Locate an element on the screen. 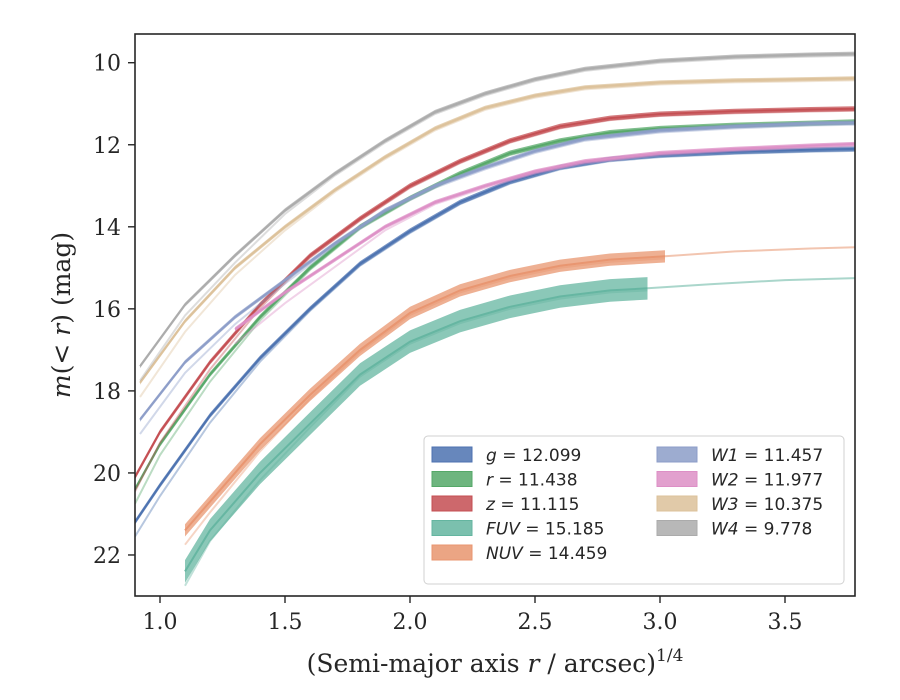 The image size is (900, 700). x-tick-label: 1.5 is located at coordinates (285, 622).